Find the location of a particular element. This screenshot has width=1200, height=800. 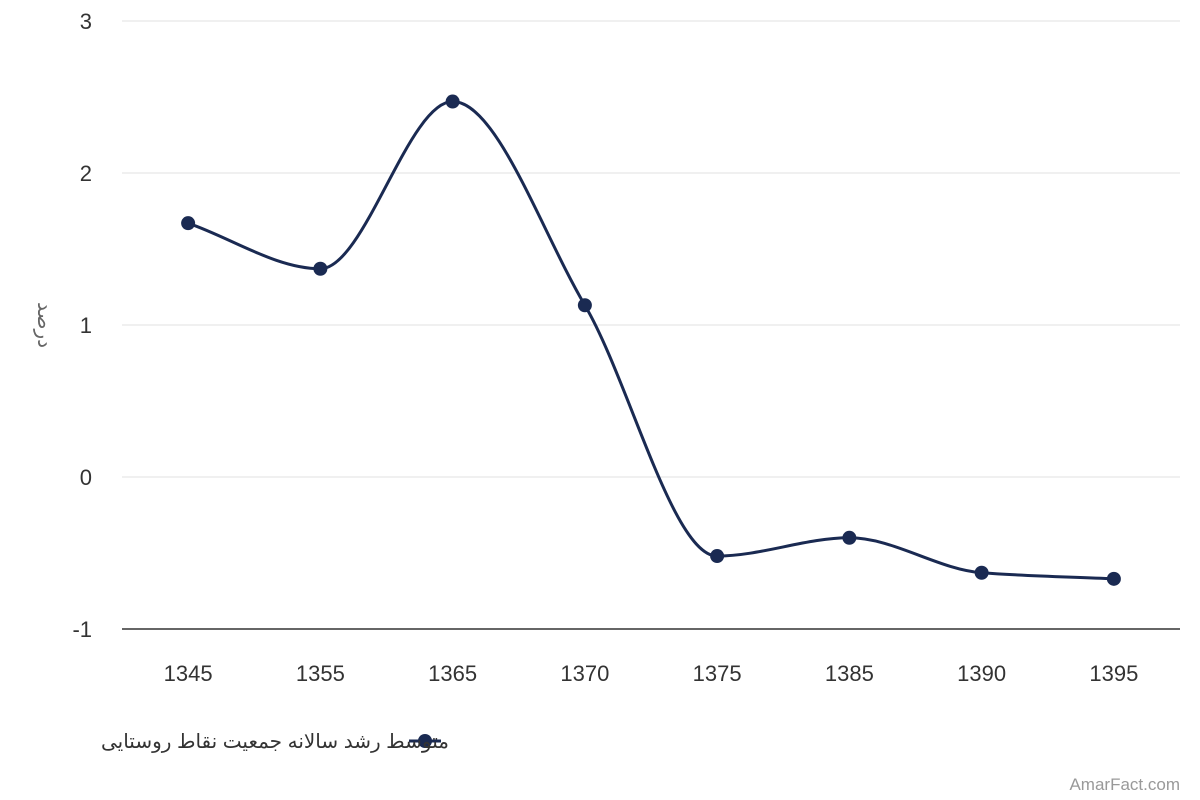

y-axis-ticks: 3 2 1 0 -1 is located at coordinates (82, 325).